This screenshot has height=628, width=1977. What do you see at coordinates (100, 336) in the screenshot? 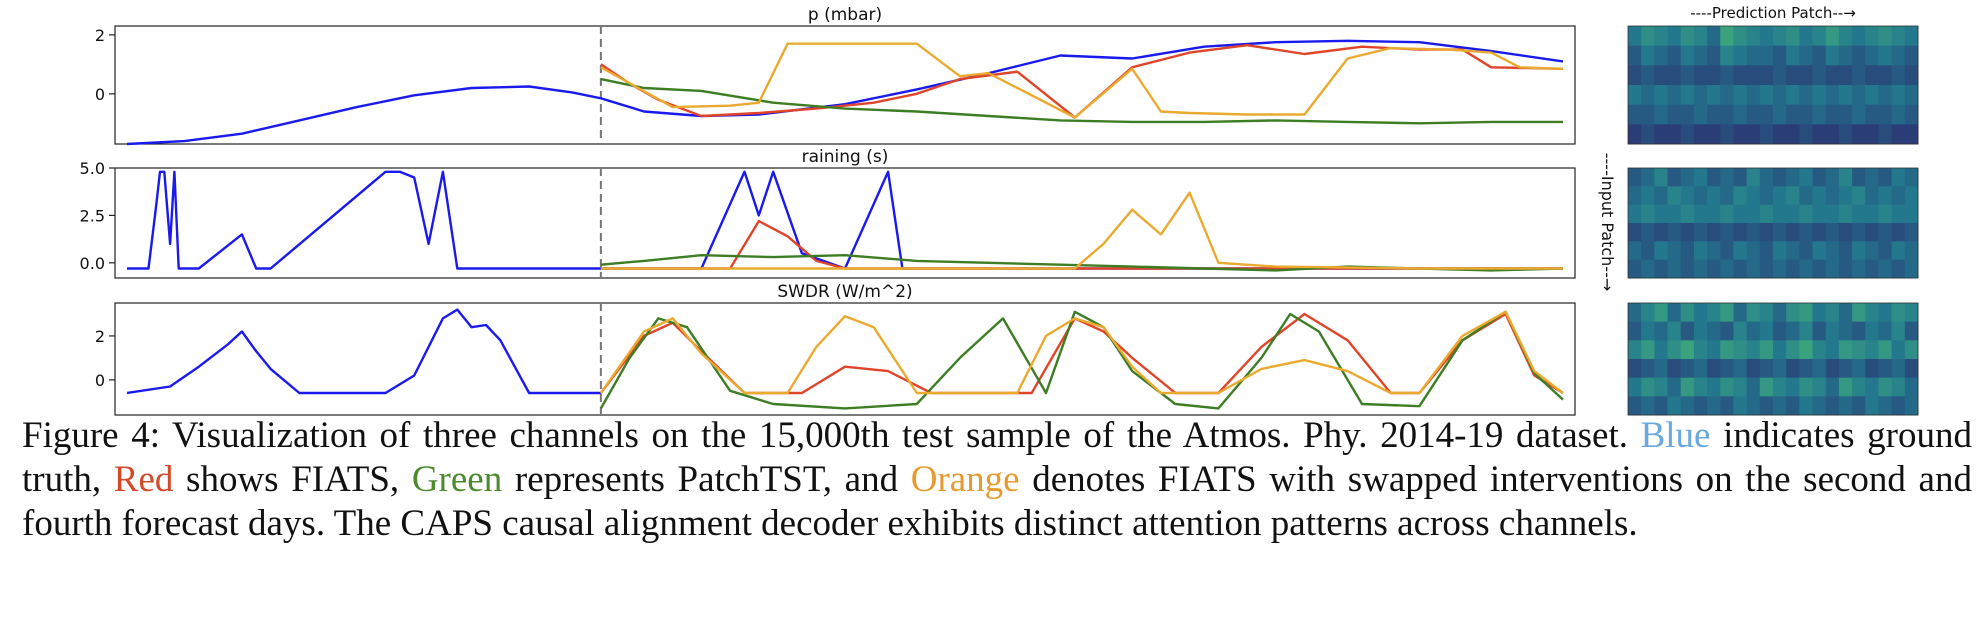
I see `y-tick-label: 2` at bounding box center [100, 336].